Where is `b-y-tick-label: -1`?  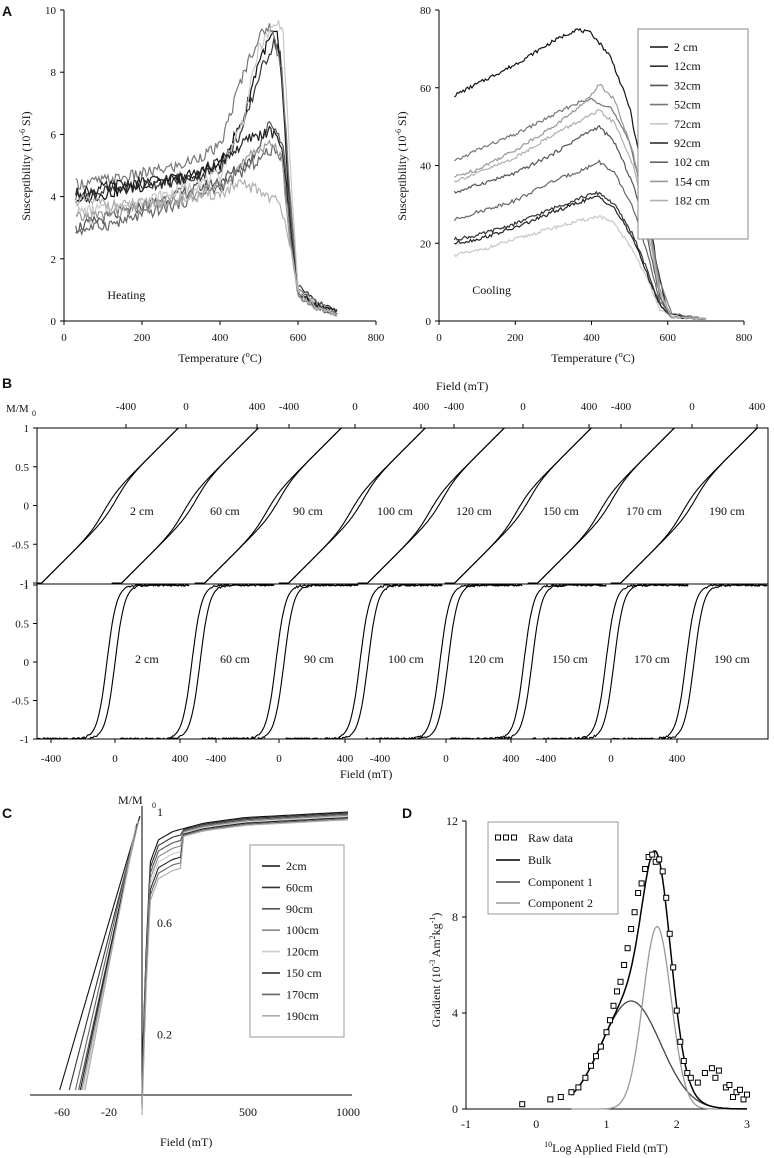
b-y-tick-label: -1 is located at coordinates (24, 584).